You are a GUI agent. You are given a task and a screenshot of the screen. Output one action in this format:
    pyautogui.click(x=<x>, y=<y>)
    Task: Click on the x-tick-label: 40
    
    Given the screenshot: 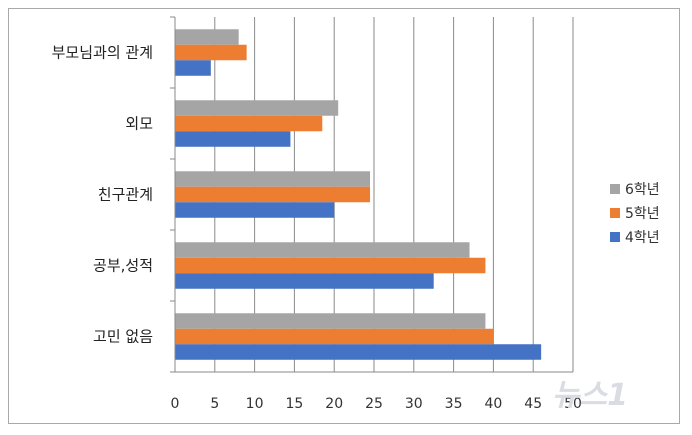 What is the action you would take?
    pyautogui.click(x=493, y=404)
    